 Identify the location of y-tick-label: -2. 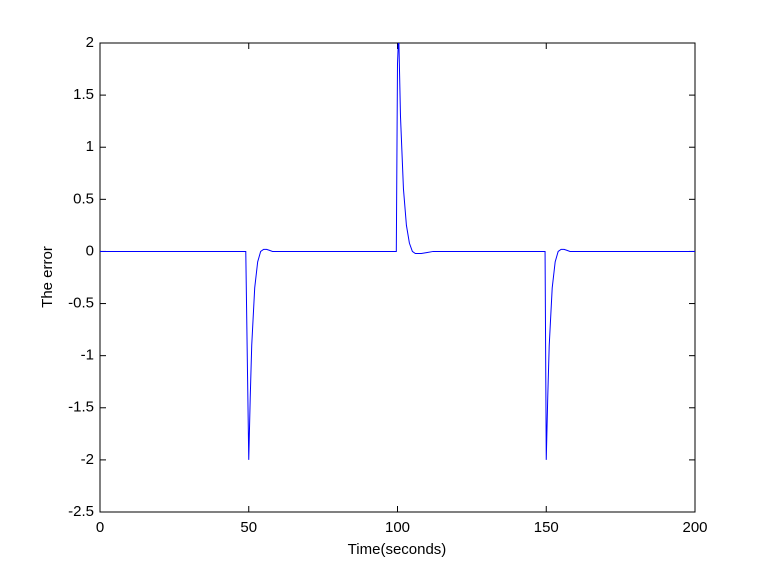
(87, 459).